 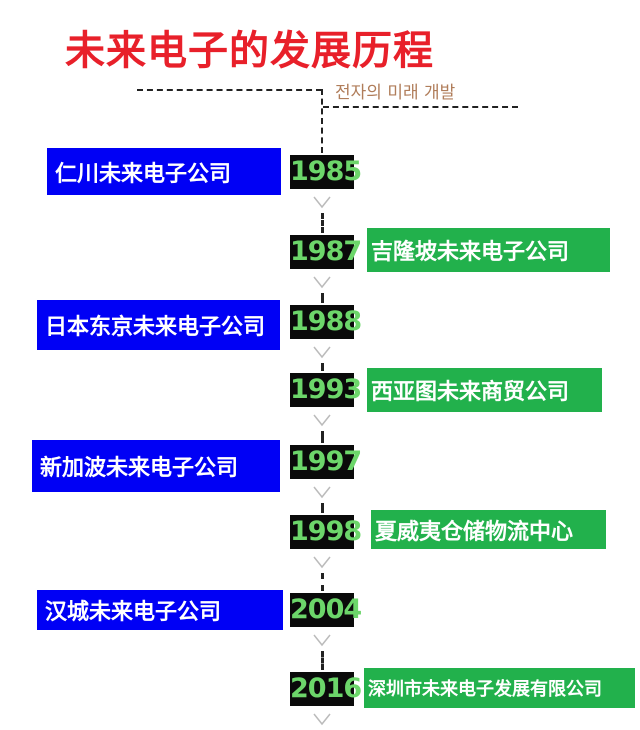 I want to click on milestone-label: 新加波未来电子公司, so click(x=156, y=466).